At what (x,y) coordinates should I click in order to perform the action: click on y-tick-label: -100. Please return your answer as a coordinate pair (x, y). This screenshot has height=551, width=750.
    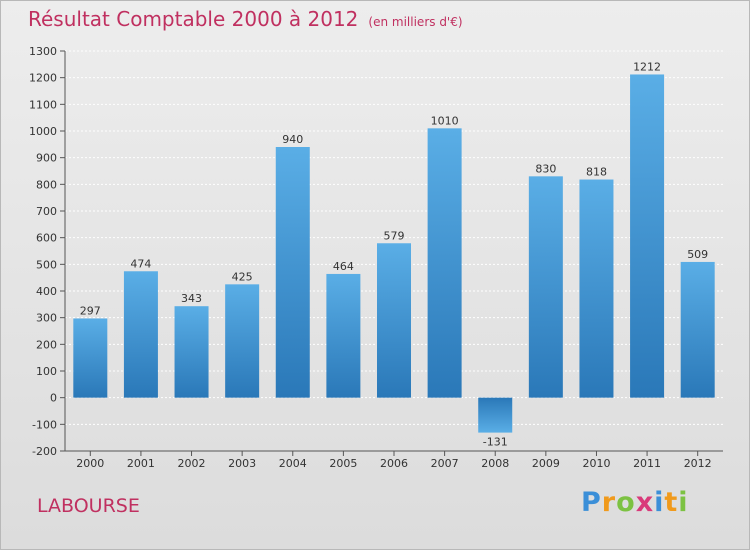
    Looking at the image, I should click on (44, 424).